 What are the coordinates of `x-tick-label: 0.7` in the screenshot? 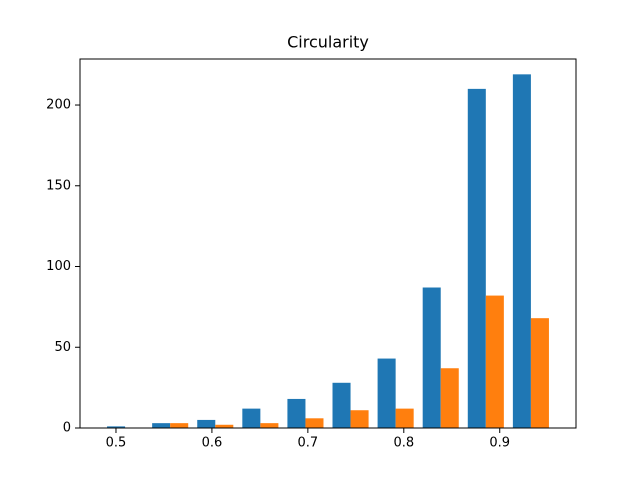 It's located at (308, 443).